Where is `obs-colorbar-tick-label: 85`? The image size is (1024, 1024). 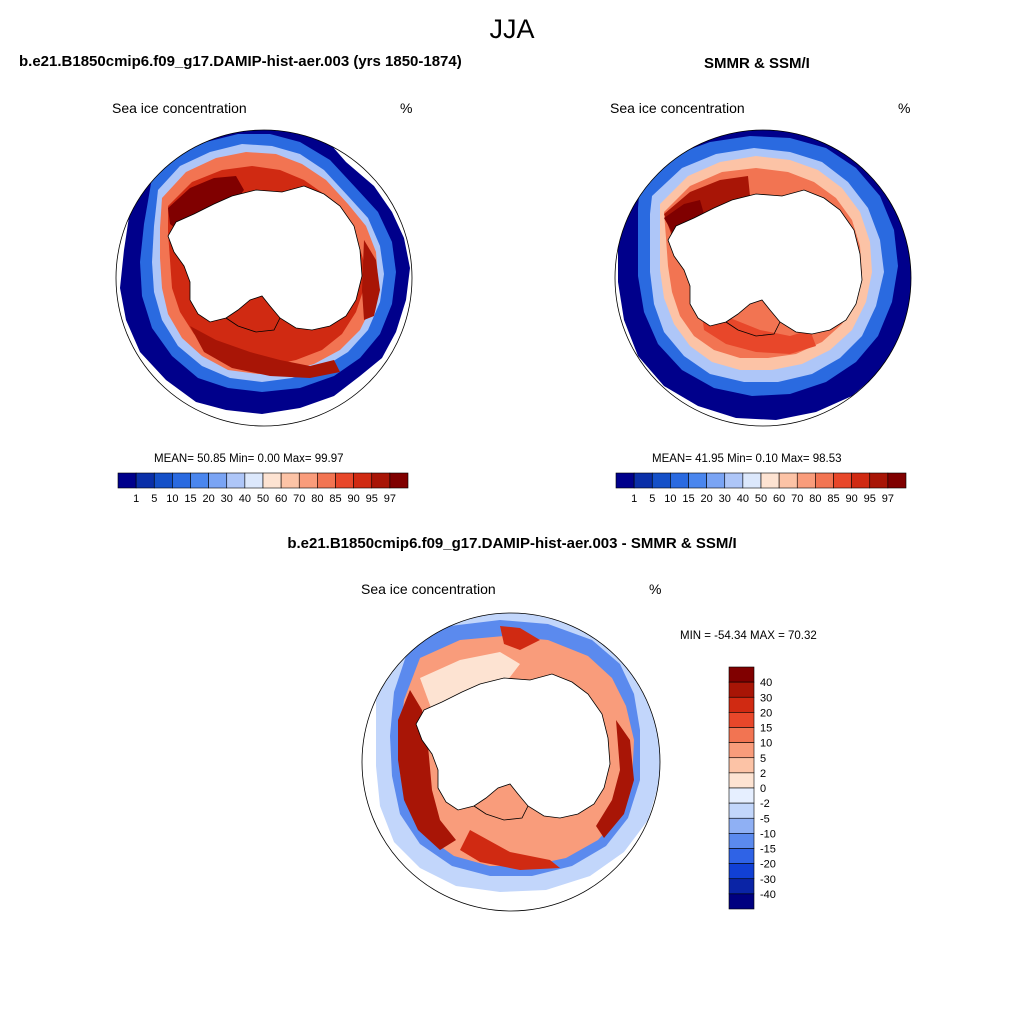
obs-colorbar-tick-label: 85 is located at coordinates (833, 499).